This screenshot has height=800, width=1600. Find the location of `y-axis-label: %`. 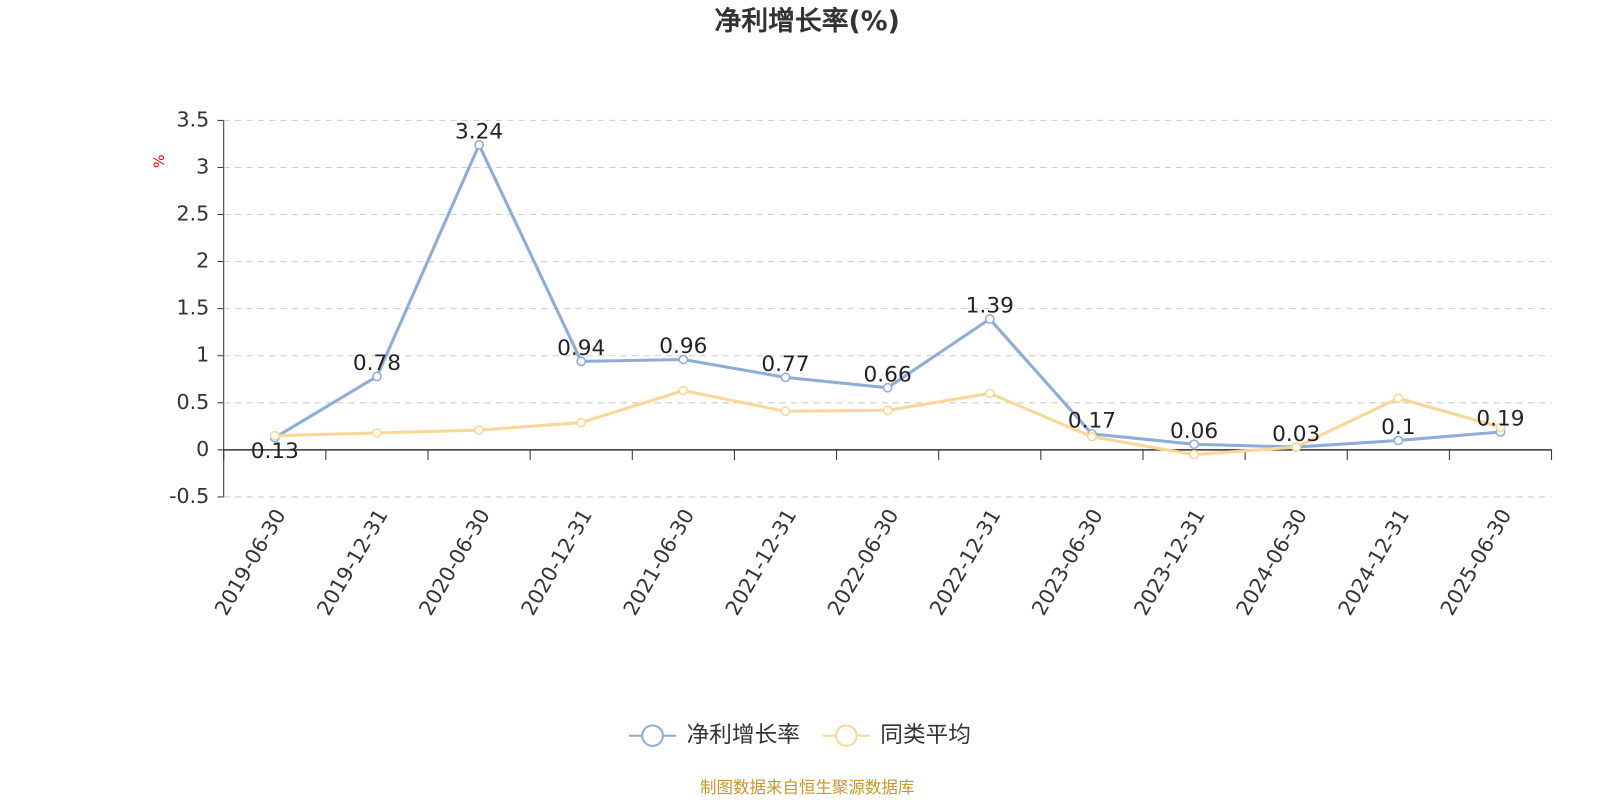

y-axis-label: % is located at coordinates (160, 161).